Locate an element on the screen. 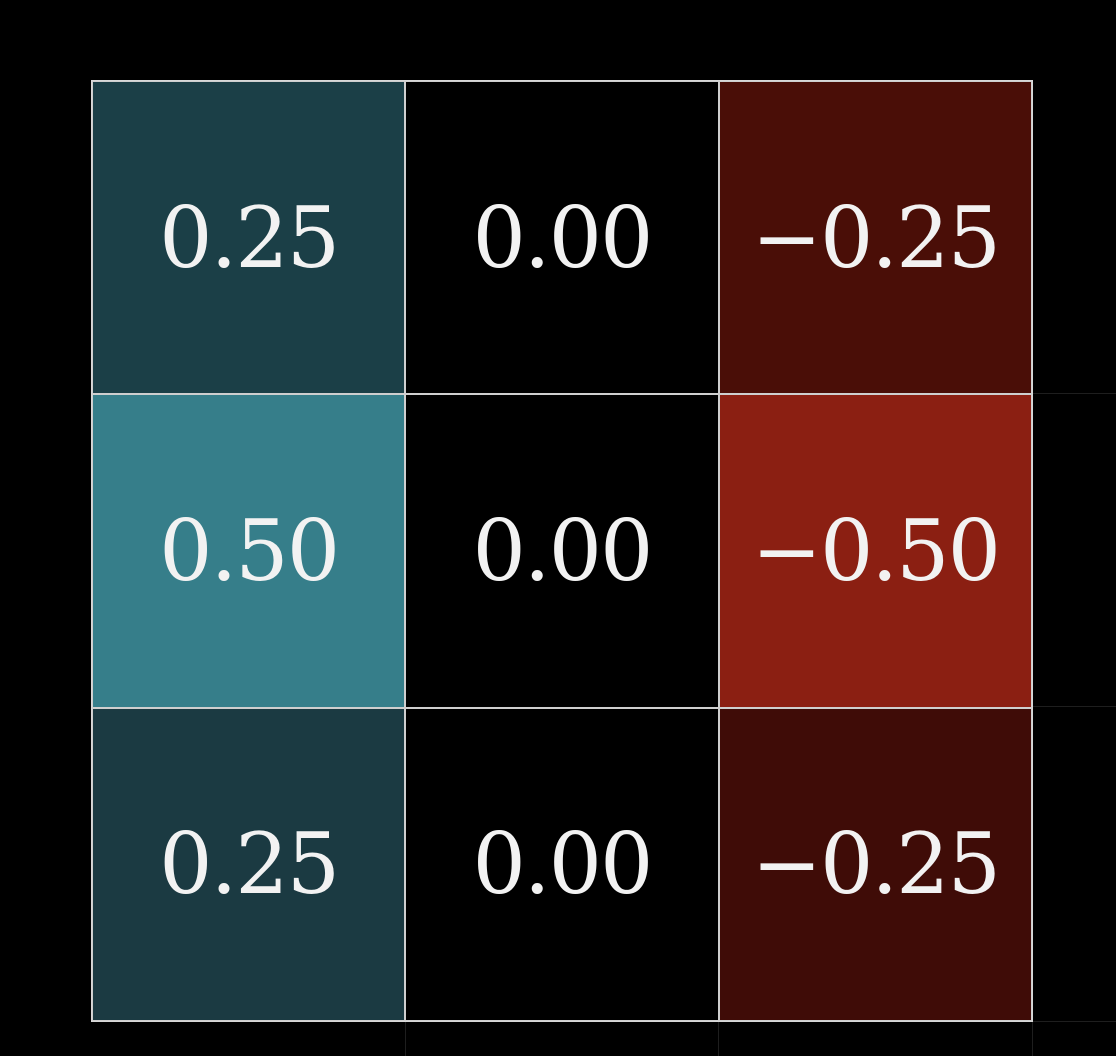  matrix-cell-r1-c1: 0.25 is located at coordinates (249, 238).